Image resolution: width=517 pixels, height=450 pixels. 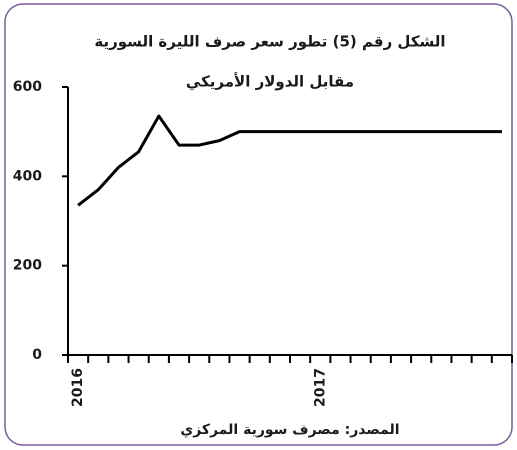 What do you see at coordinates (270, 82) in the screenshot?
I see `chart-subtitle: مقابل الدولار الأمريكي` at bounding box center [270, 82].